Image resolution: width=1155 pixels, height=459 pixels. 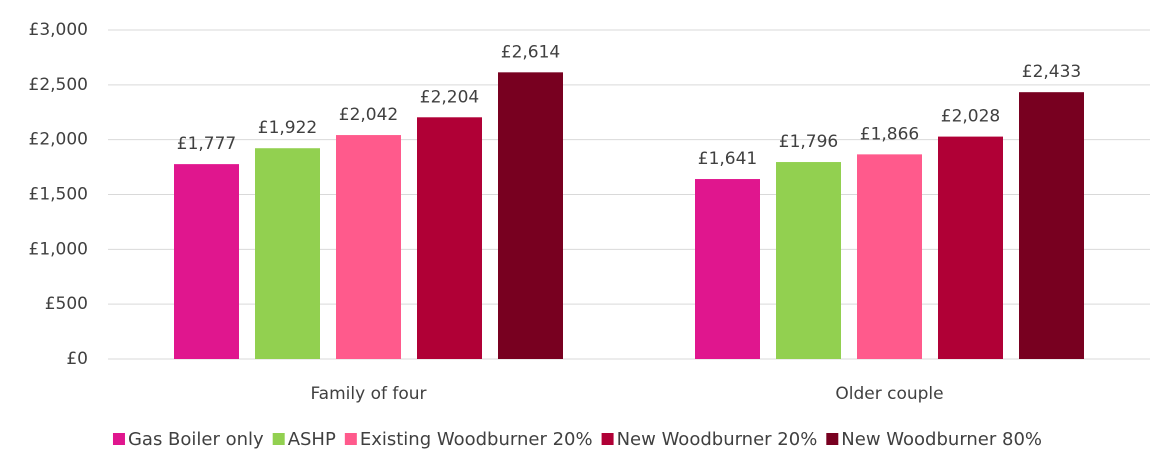 I want to click on x-tick-label: Family of four, so click(x=368, y=394).